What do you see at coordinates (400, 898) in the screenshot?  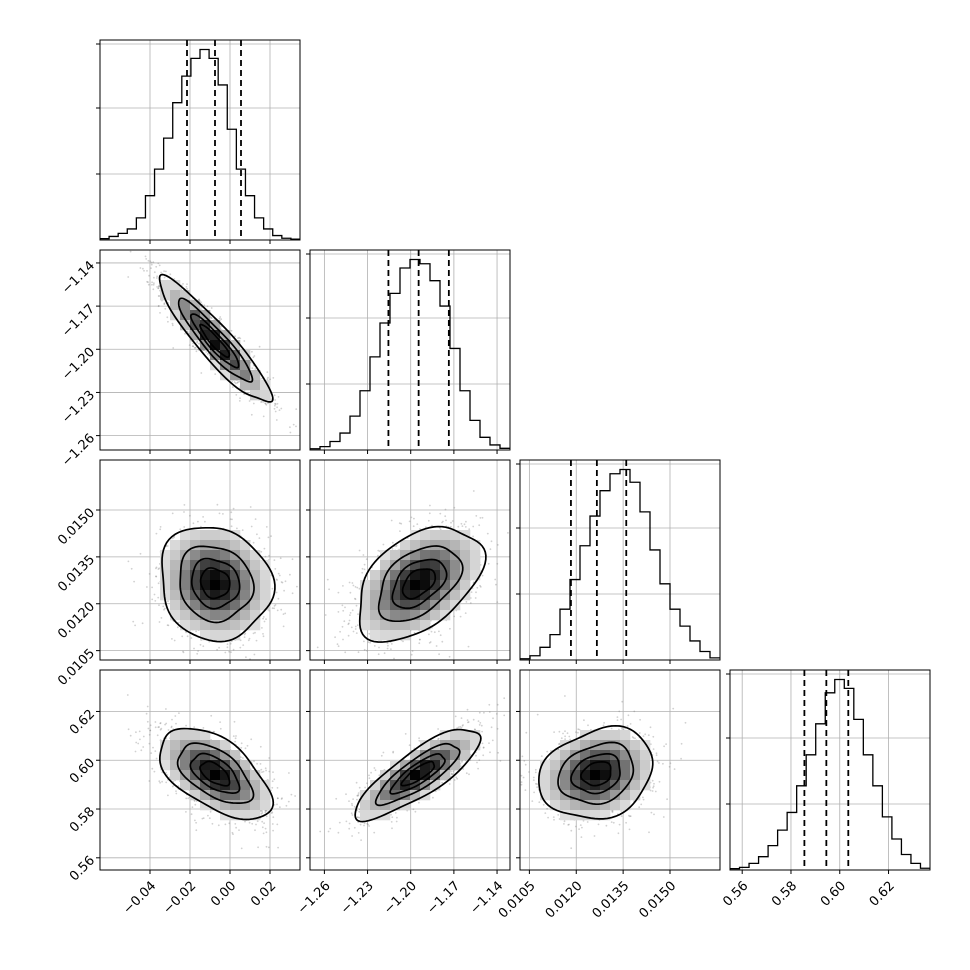 I see `x-tick-label: −1.20` at bounding box center [400, 898].